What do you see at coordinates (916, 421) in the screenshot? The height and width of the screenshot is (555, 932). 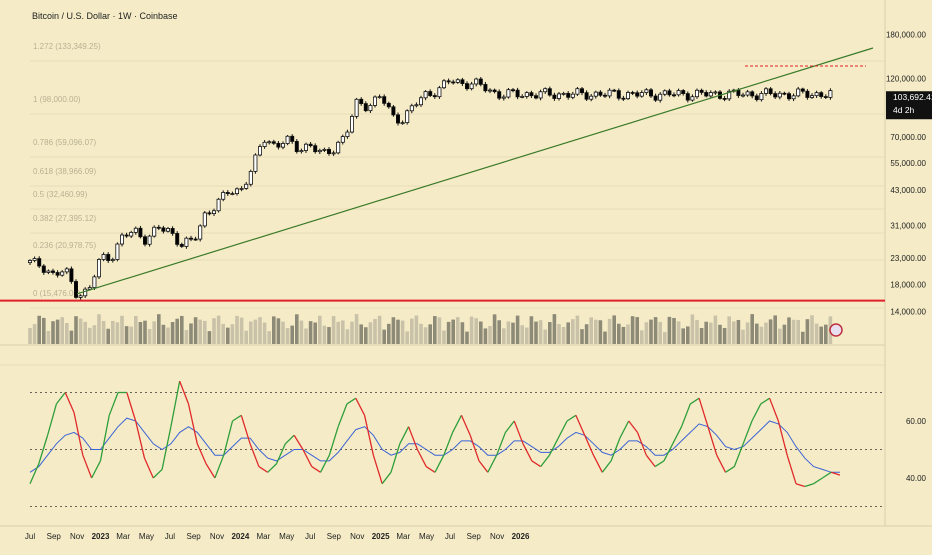 I see `osc-tick-label: 60.00` at bounding box center [916, 421].